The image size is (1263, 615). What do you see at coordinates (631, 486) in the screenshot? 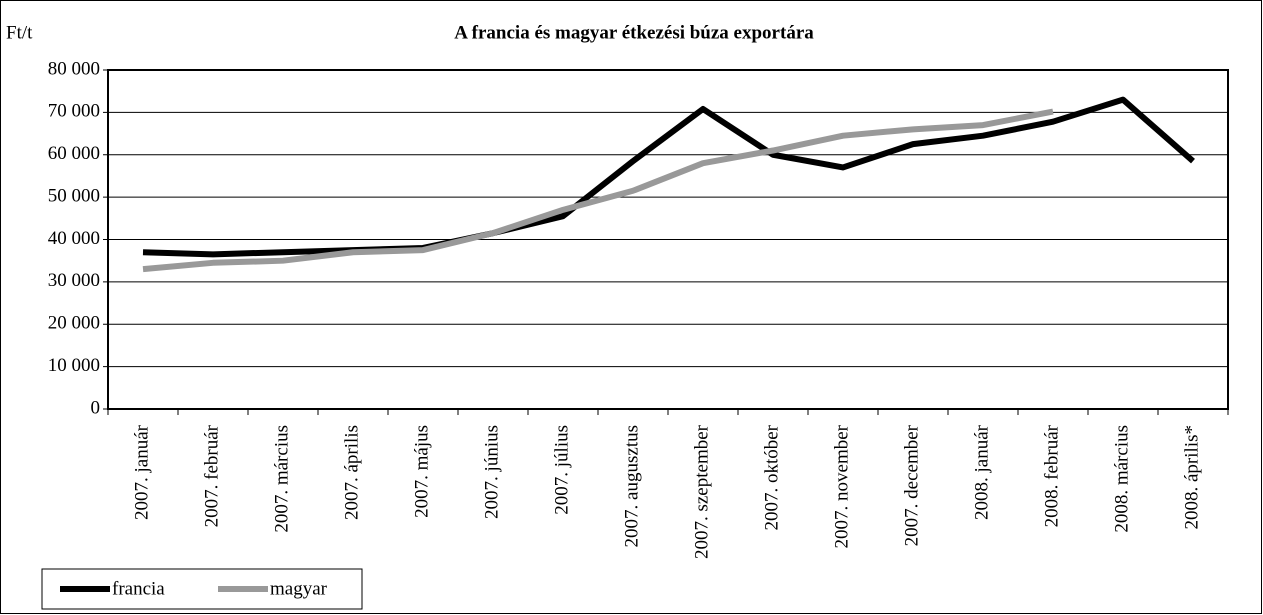
I see `x-tick-label: 2007. augusztus` at bounding box center [631, 486].